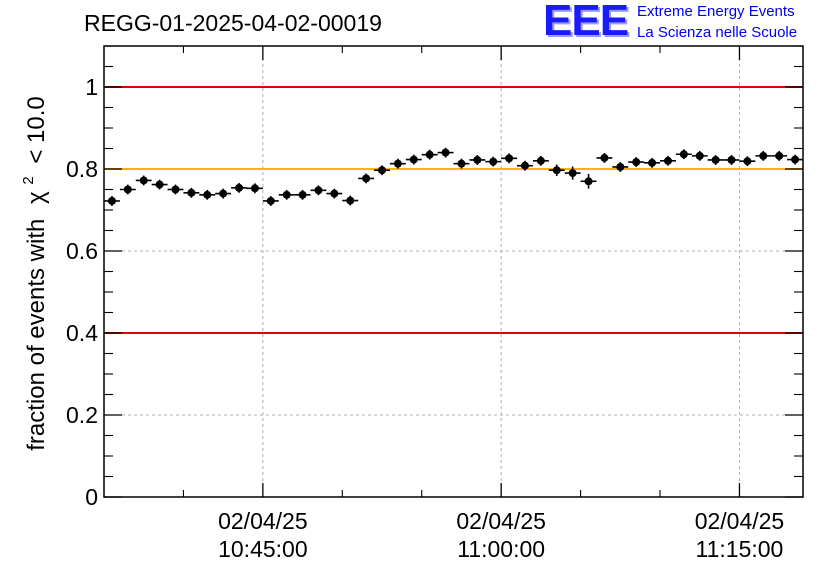 This screenshot has width=836, height=572. I want to click on eee-logo-mark: EEE, so click(586, 22).